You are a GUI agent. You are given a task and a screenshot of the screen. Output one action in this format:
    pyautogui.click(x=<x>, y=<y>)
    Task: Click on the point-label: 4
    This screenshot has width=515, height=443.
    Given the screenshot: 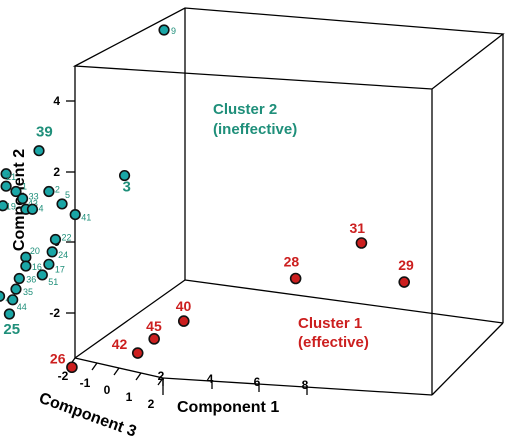 What is the action you would take?
    pyautogui.click(x=40, y=208)
    